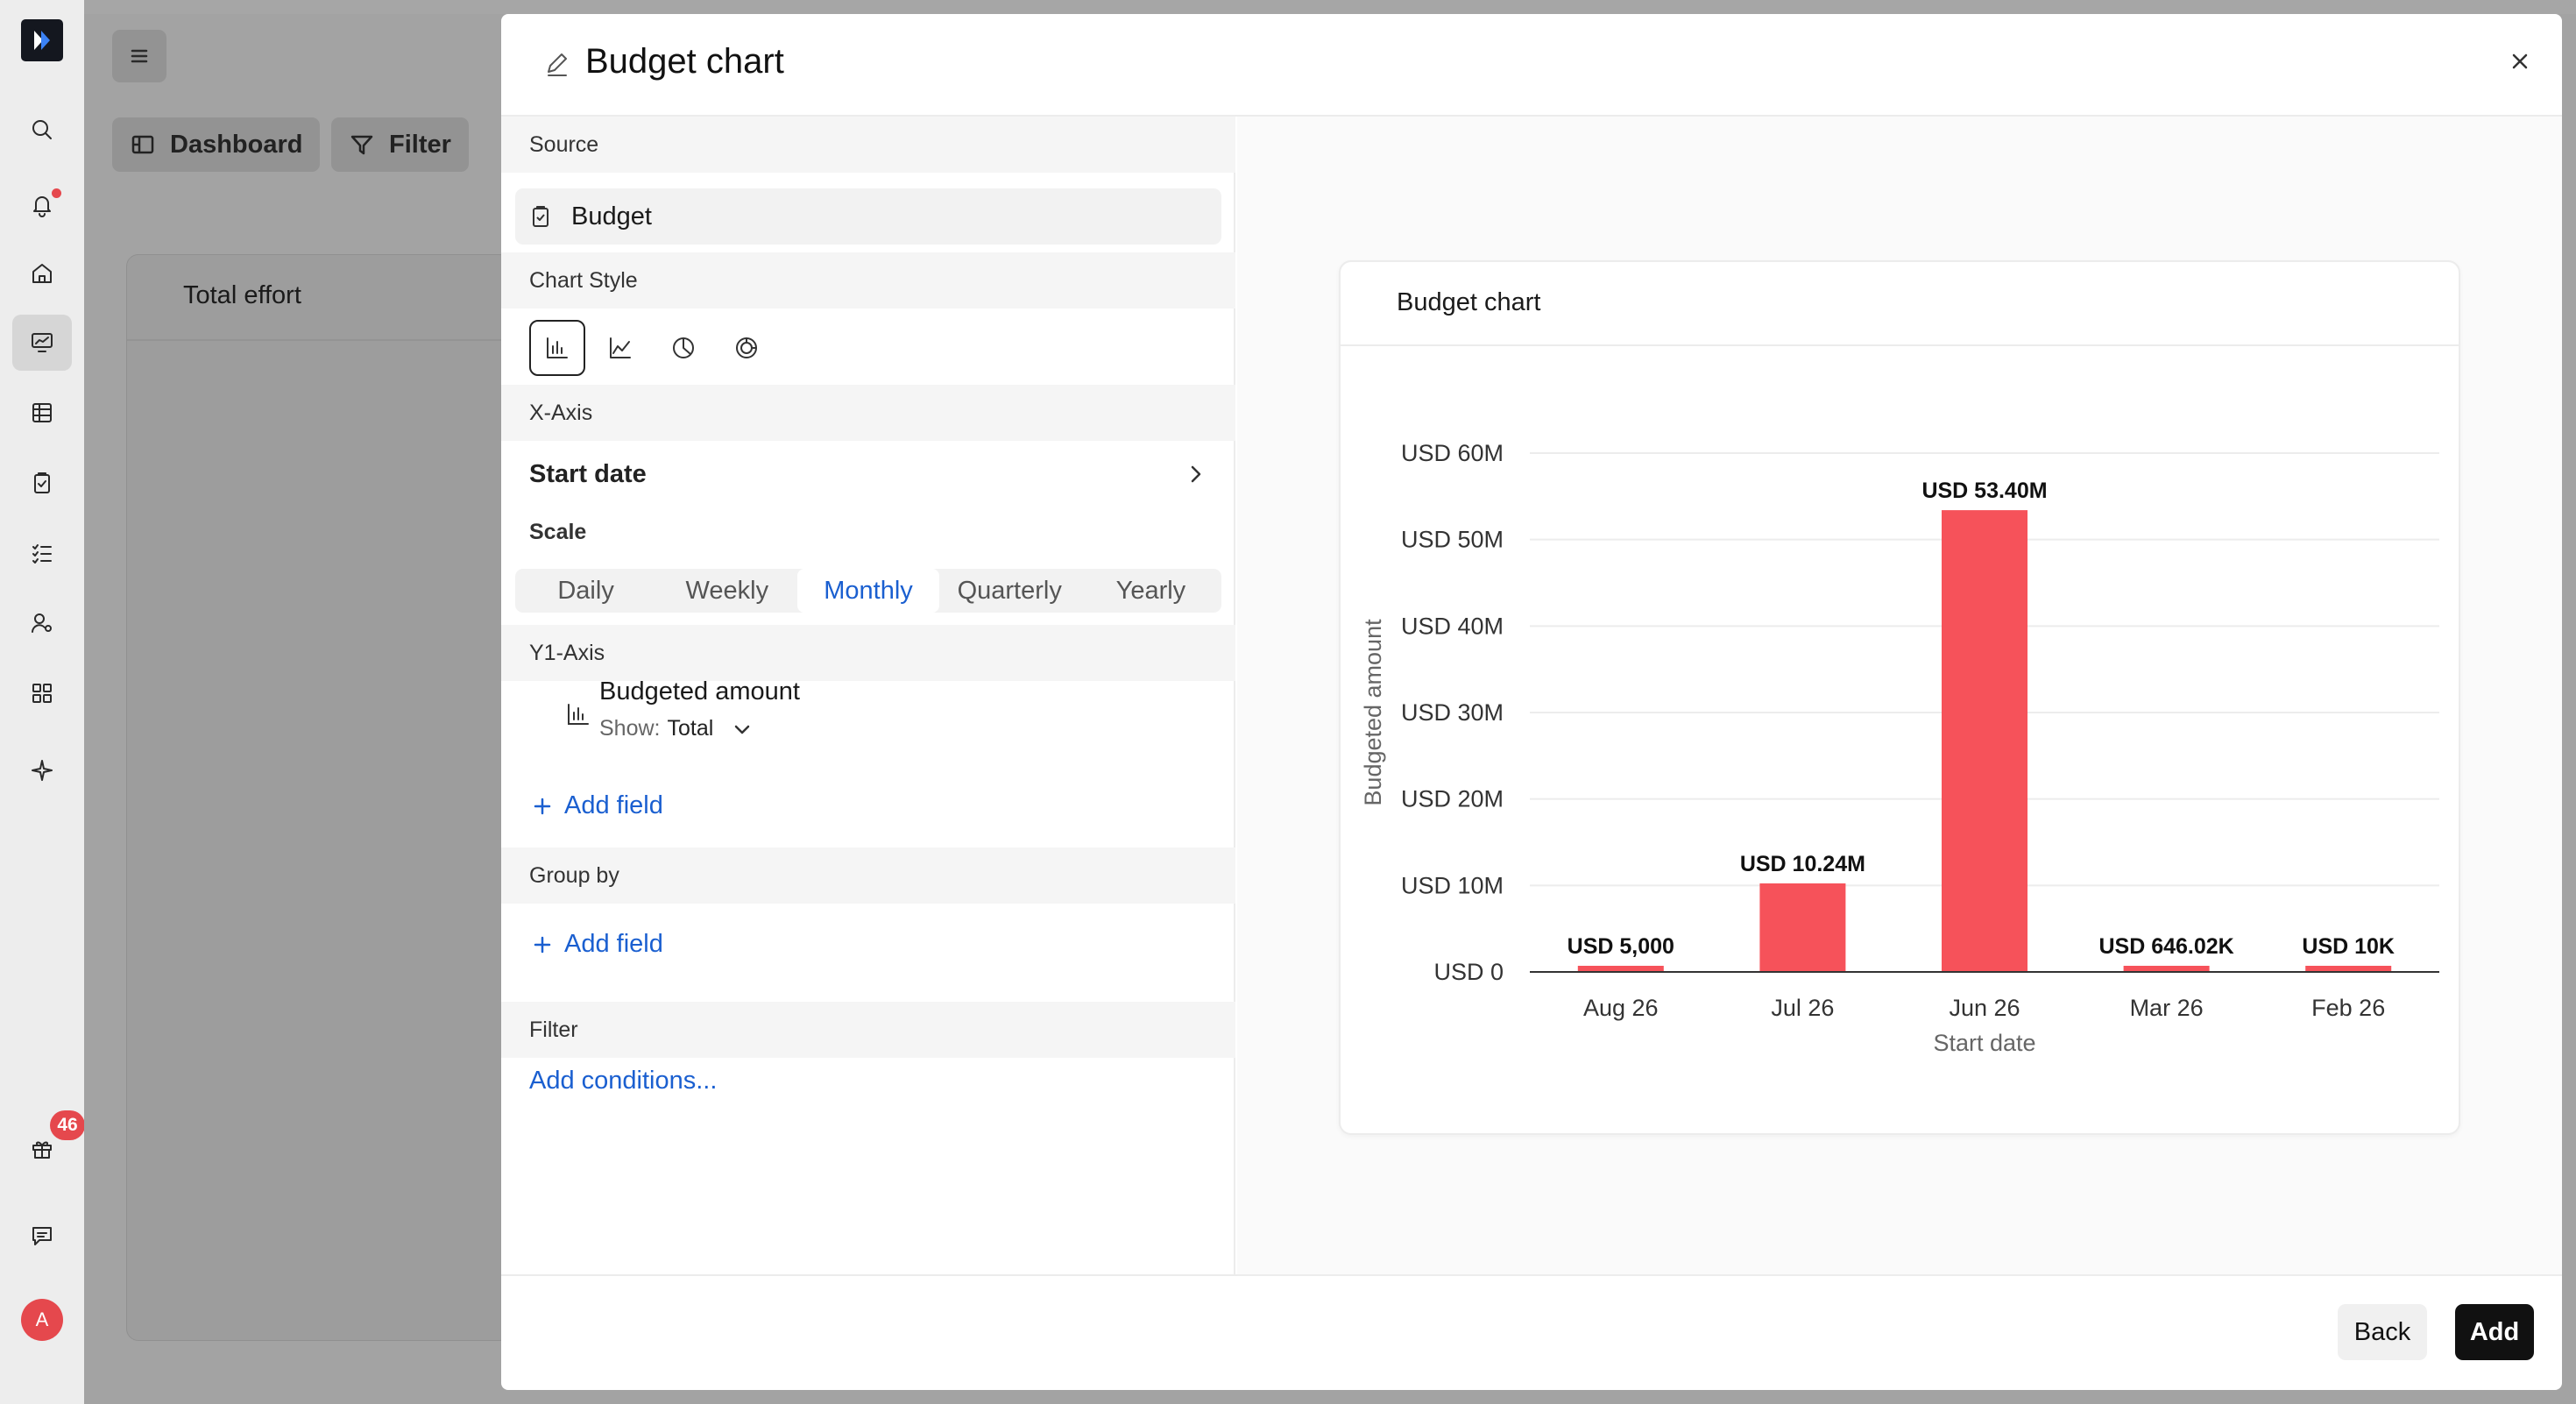 Image resolution: width=2576 pixels, height=1404 pixels. Describe the element at coordinates (542, 944) in the screenshot. I see `plus-icon` at that location.